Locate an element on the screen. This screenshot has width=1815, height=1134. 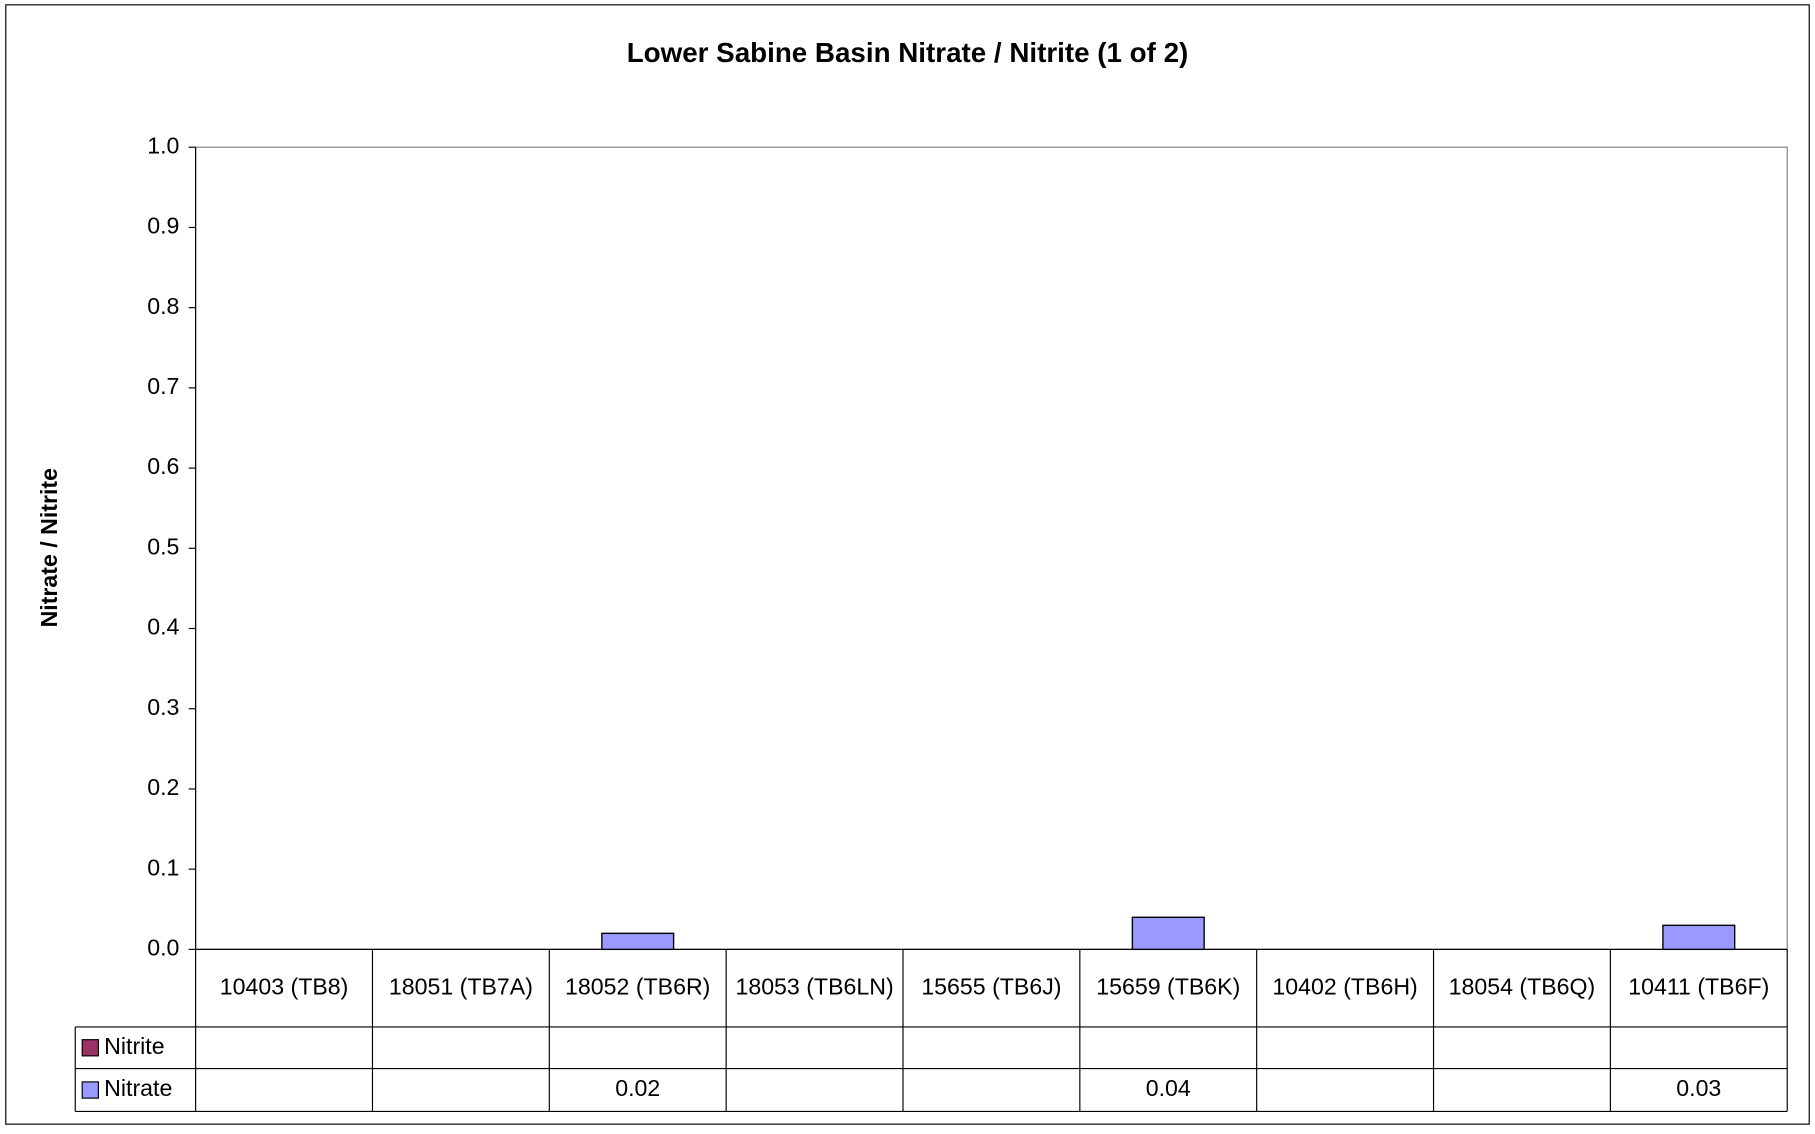
y-tick-label: 0.8 is located at coordinates (163, 306).